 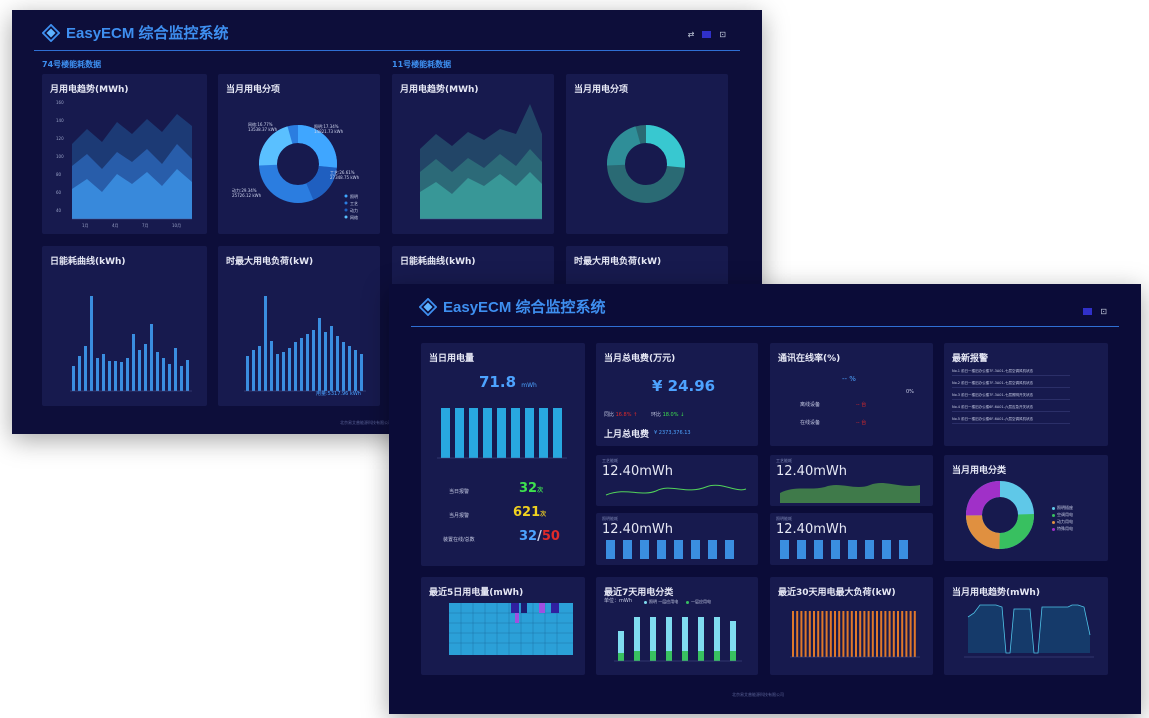 I want to click on last7-card: 最近7天用电分类 单位：mWh 照明 一层应用电 一层应用电, so click(x=677, y=626).